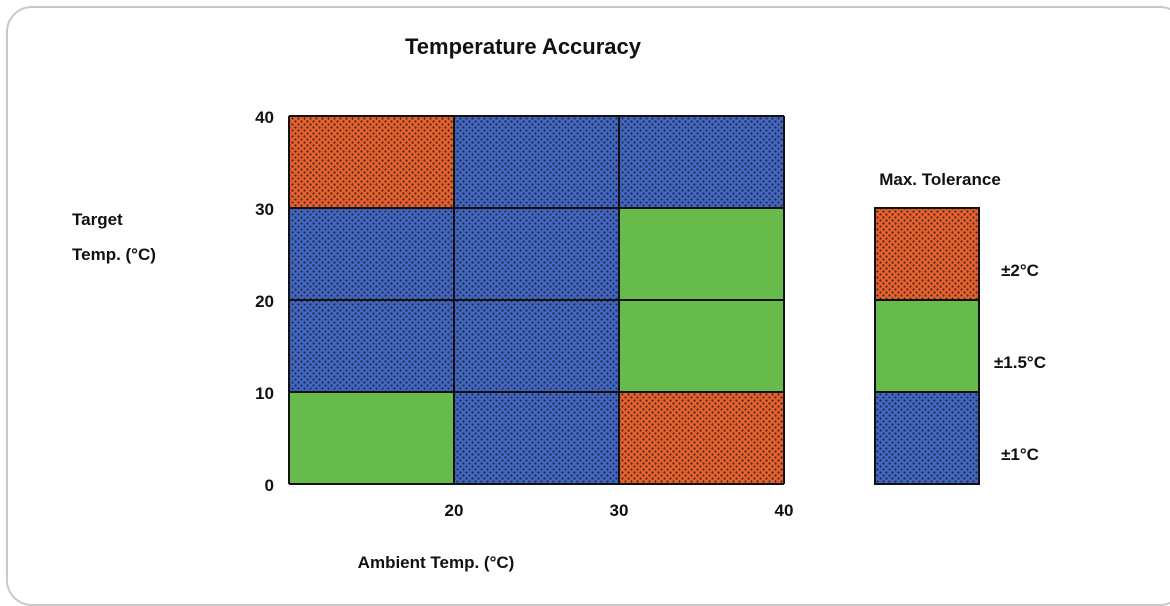 The image size is (1170, 606). Describe the element at coordinates (264, 301) in the screenshot. I see `y-tick-label: 20` at that location.